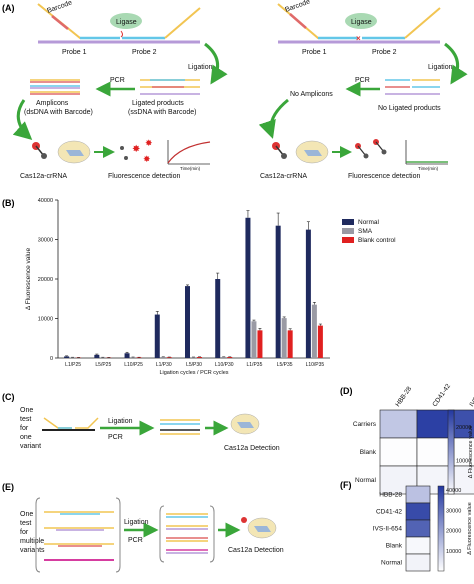 Image resolution: width=474 pixels, height=584 pixels. What do you see at coordinates (366, 480) in the screenshot?
I see `heatmap-row-label: Normal` at bounding box center [366, 480].